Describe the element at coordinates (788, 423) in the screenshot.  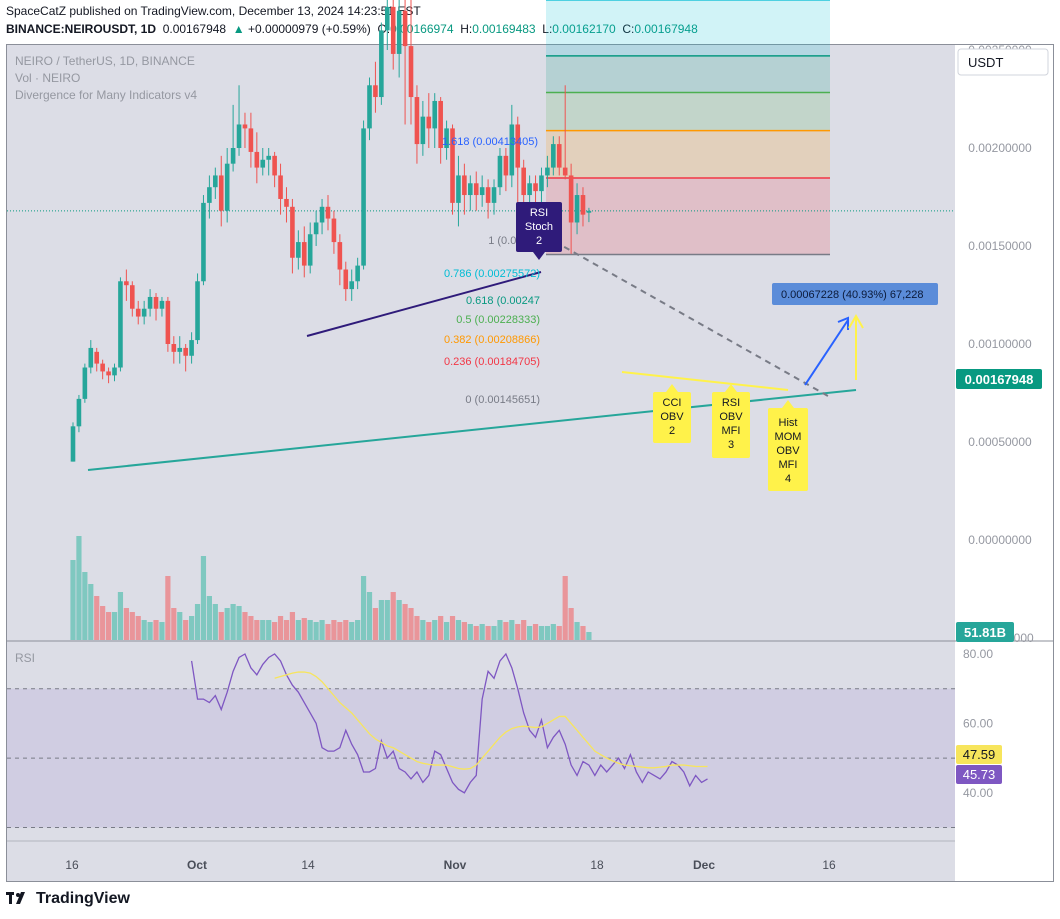
I see `div3-line1: Hist` at that location.